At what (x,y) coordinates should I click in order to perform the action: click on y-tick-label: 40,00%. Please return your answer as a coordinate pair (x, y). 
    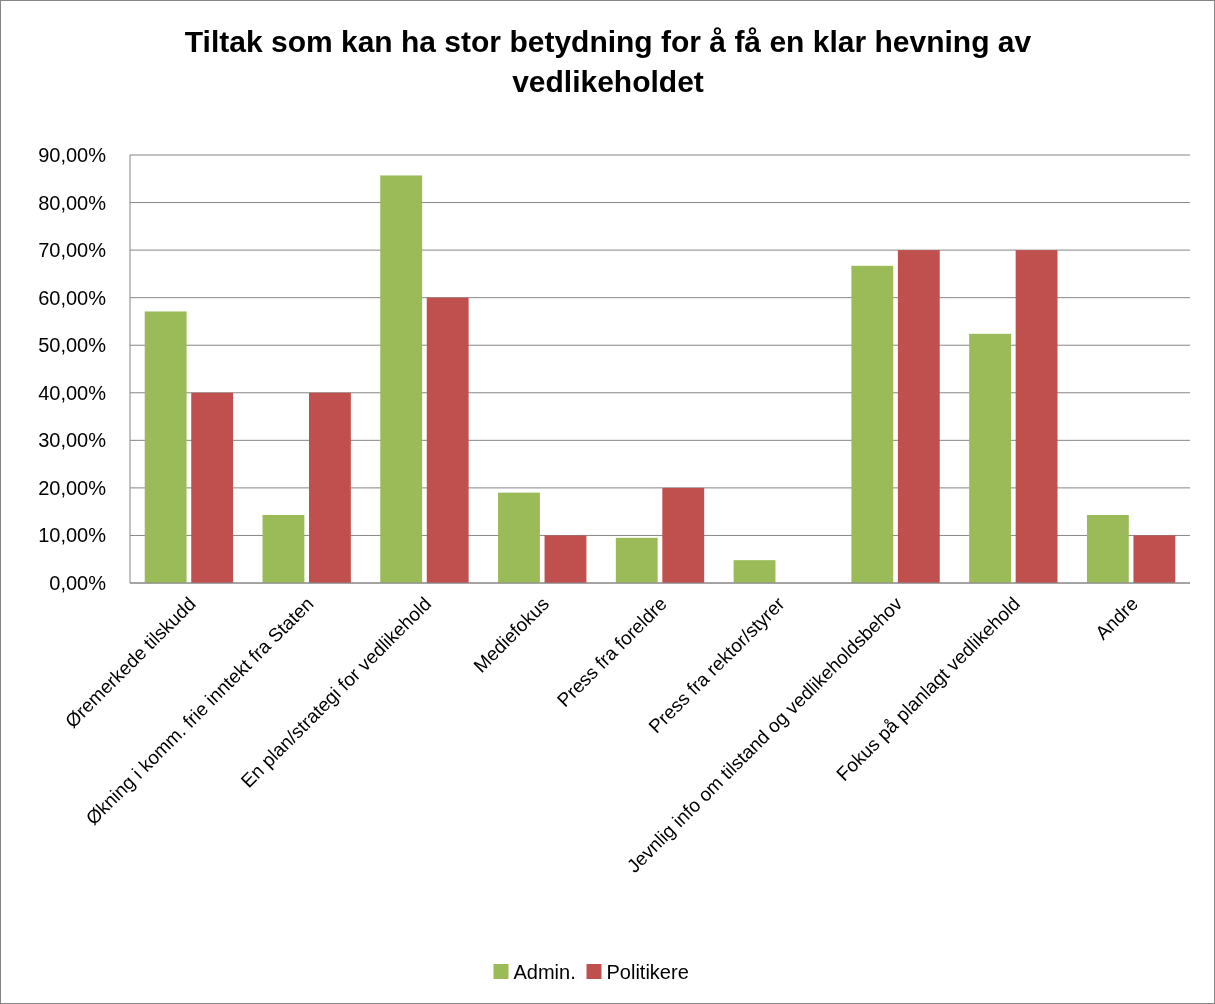
    Looking at the image, I should click on (72, 392).